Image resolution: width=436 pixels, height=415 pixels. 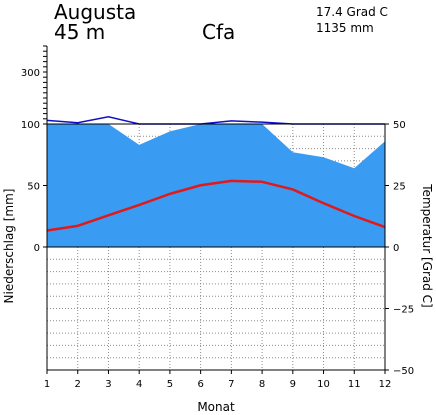 I want to click on x-tick-label-4: 4, so click(x=139, y=384).